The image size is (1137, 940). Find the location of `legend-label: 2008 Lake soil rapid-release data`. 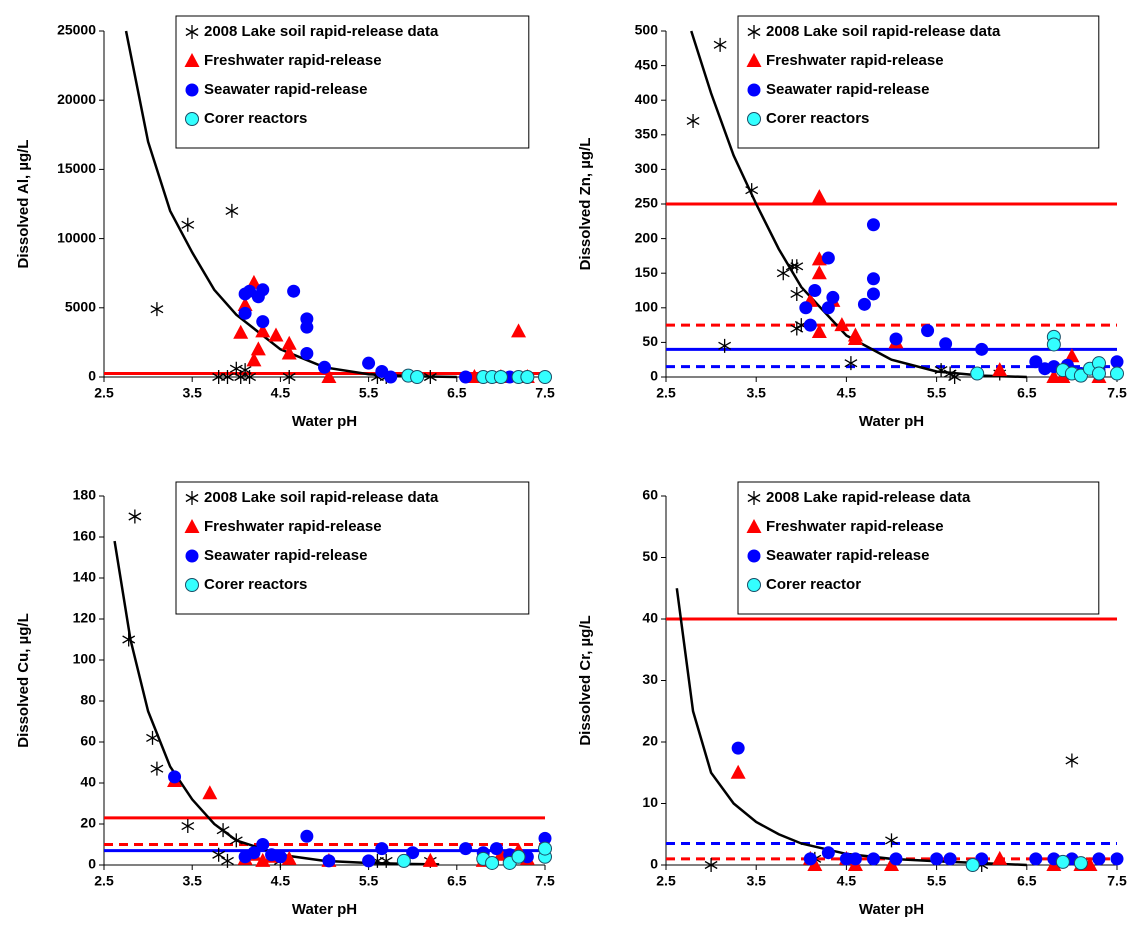

legend-label: 2008 Lake soil rapid-release data is located at coordinates (321, 497).